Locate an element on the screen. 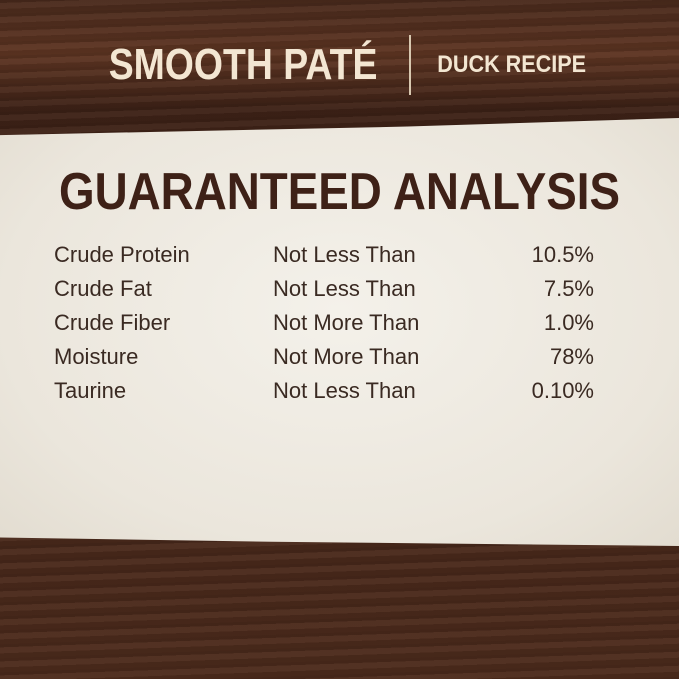 The image size is (679, 679). table-row: Taurine Not Less Than 0.10% is located at coordinates (324, 393).